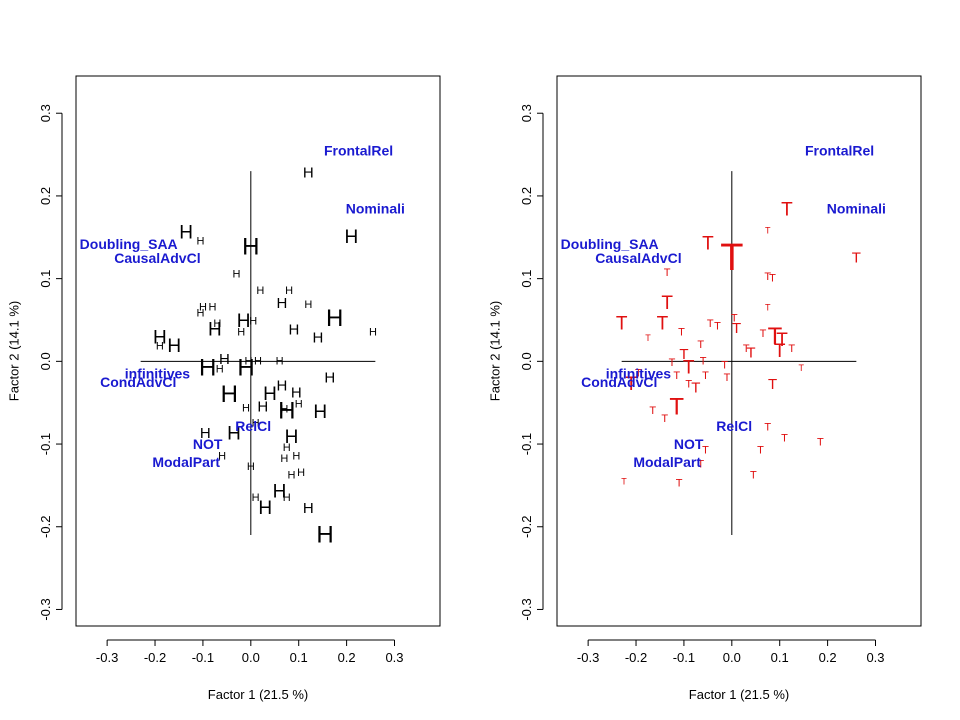 The height and width of the screenshot is (720, 960). What do you see at coordinates (155, 657) in the screenshot?
I see `x-tick-label: -0.2` at bounding box center [155, 657].